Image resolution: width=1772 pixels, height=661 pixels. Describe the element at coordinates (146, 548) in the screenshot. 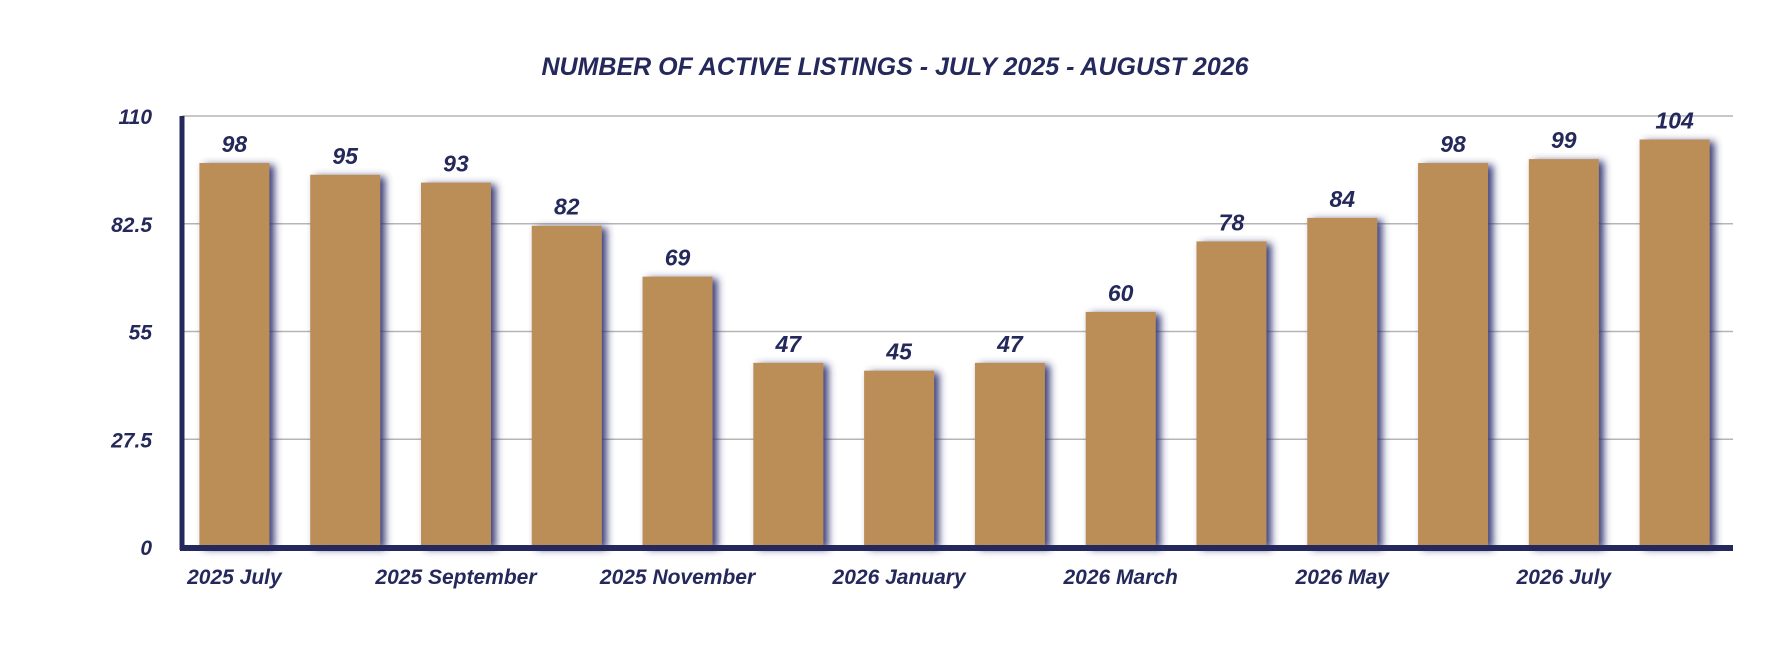

I see `y-tick-label: 0` at that location.